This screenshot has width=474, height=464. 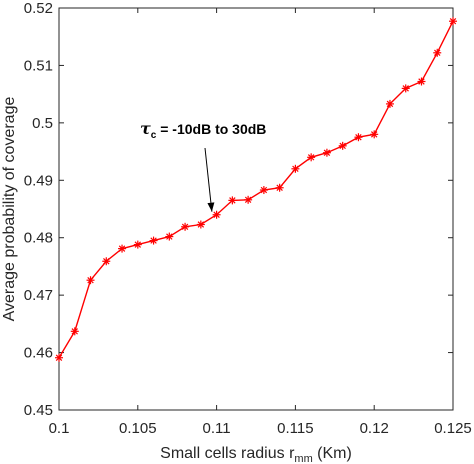 I want to click on y-axis-label: Average probability of coverage, so click(x=9, y=209).